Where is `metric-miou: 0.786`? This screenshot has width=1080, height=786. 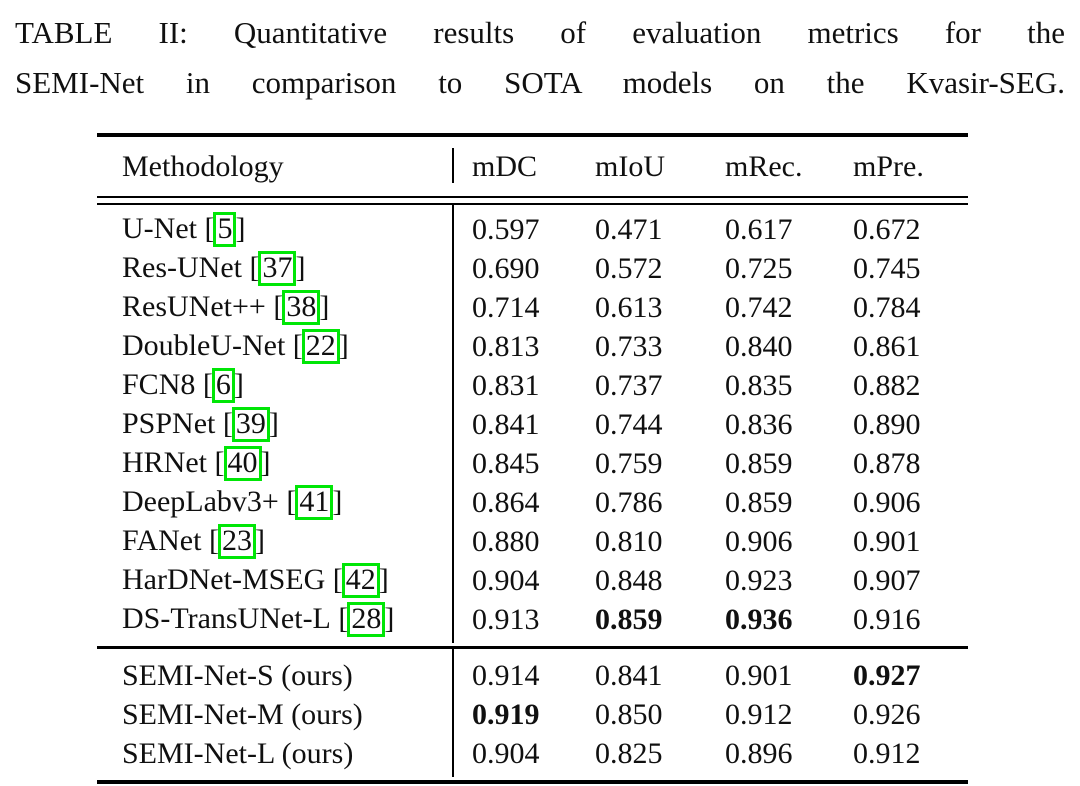
metric-miou: 0.786 is located at coordinates (629, 502).